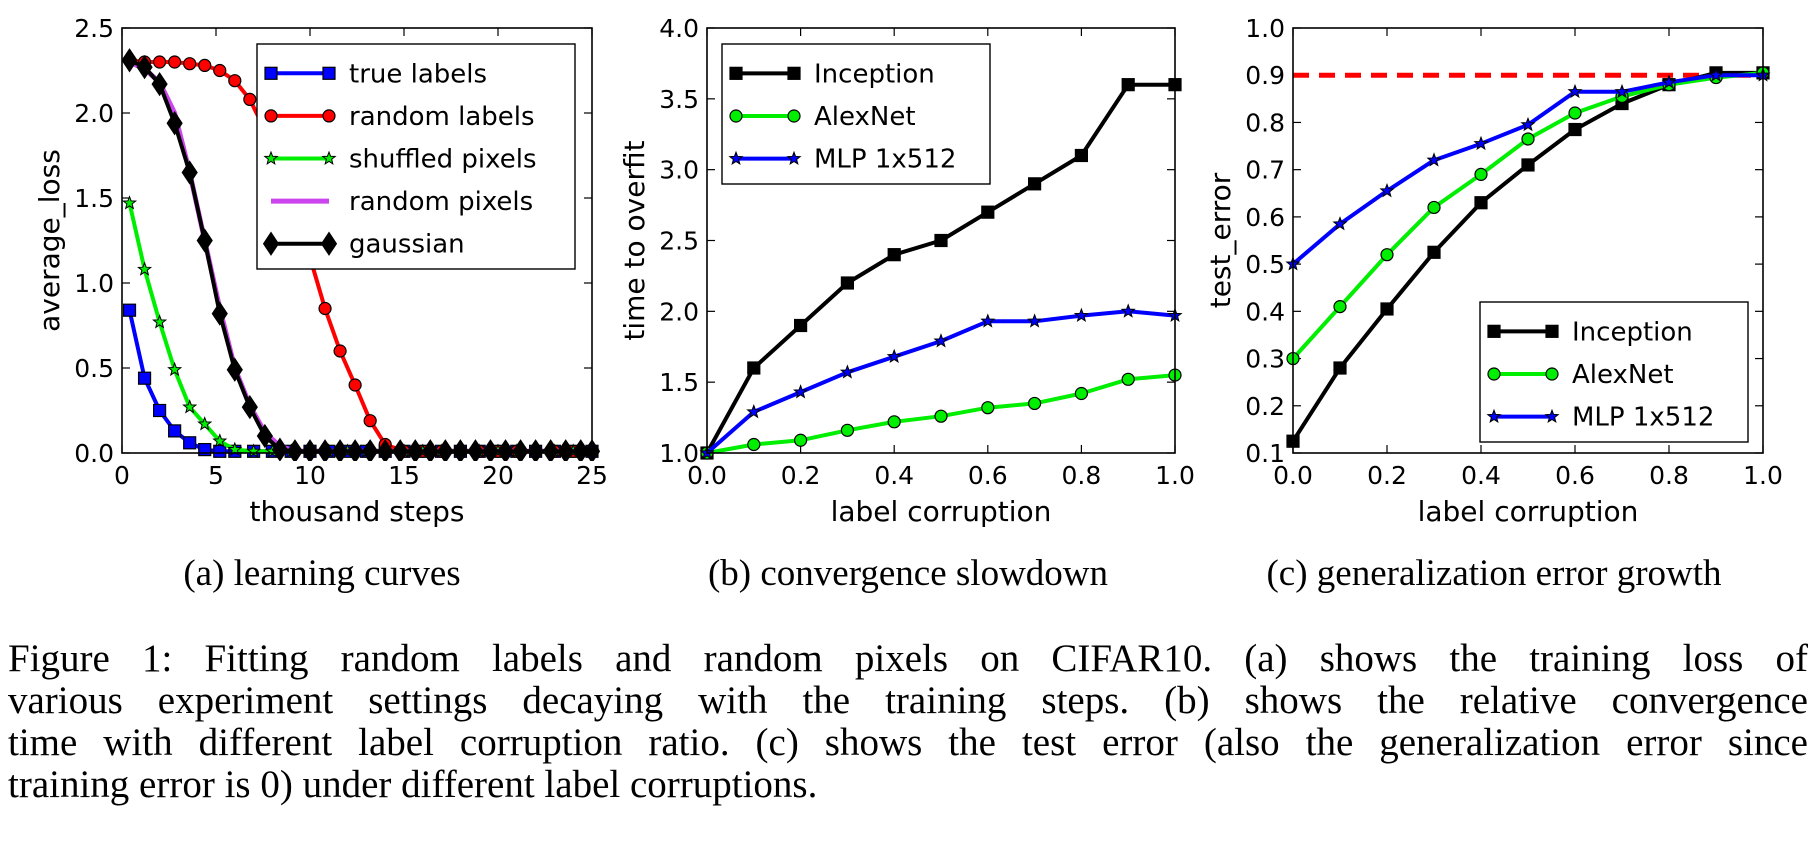 The image size is (1818, 846). What do you see at coordinates (940, 382) in the screenshot?
I see `series-line-mlp-1x512` at bounding box center [940, 382].